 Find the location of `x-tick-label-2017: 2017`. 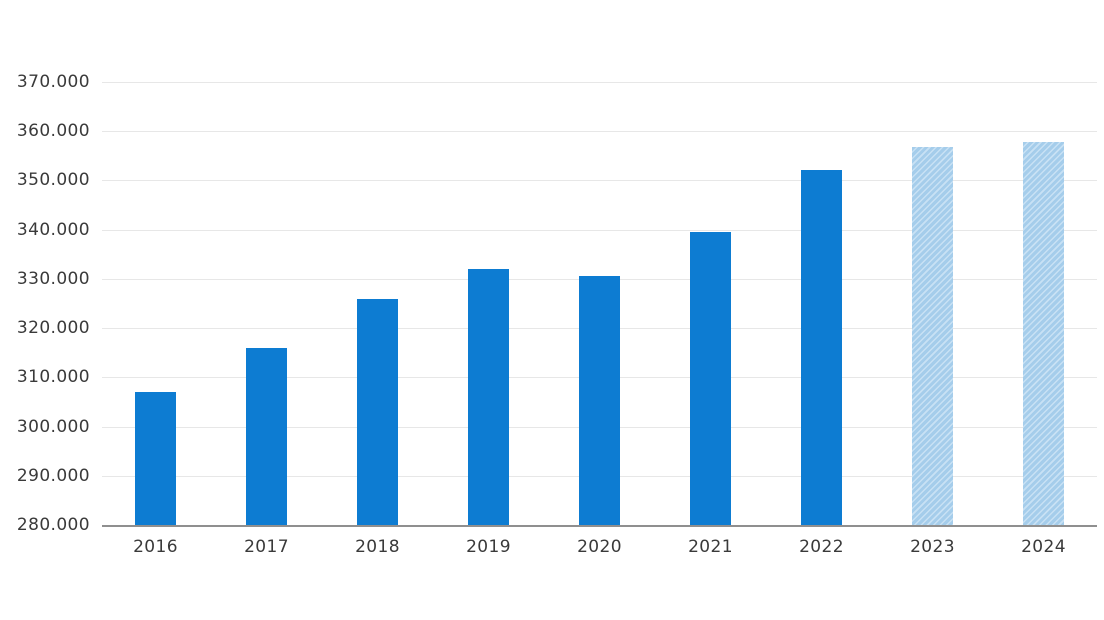

x-tick-label-2017: 2017 is located at coordinates (266, 547).